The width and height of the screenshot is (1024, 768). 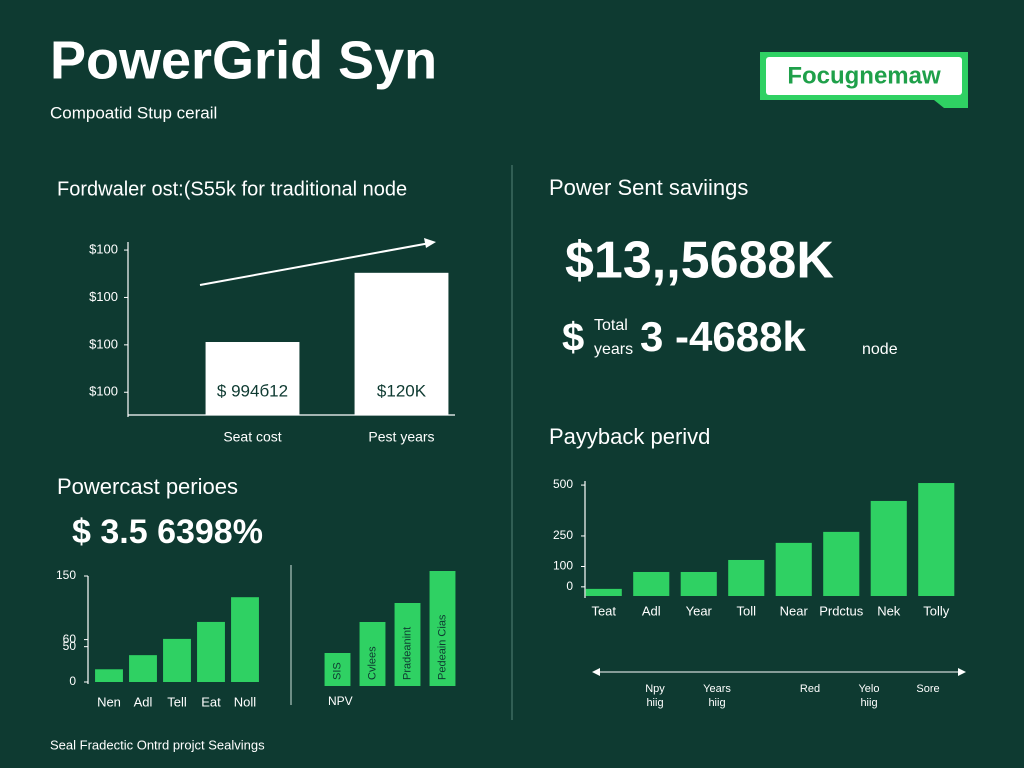 I want to click on y-tick-label: 150, so click(x=66, y=575).